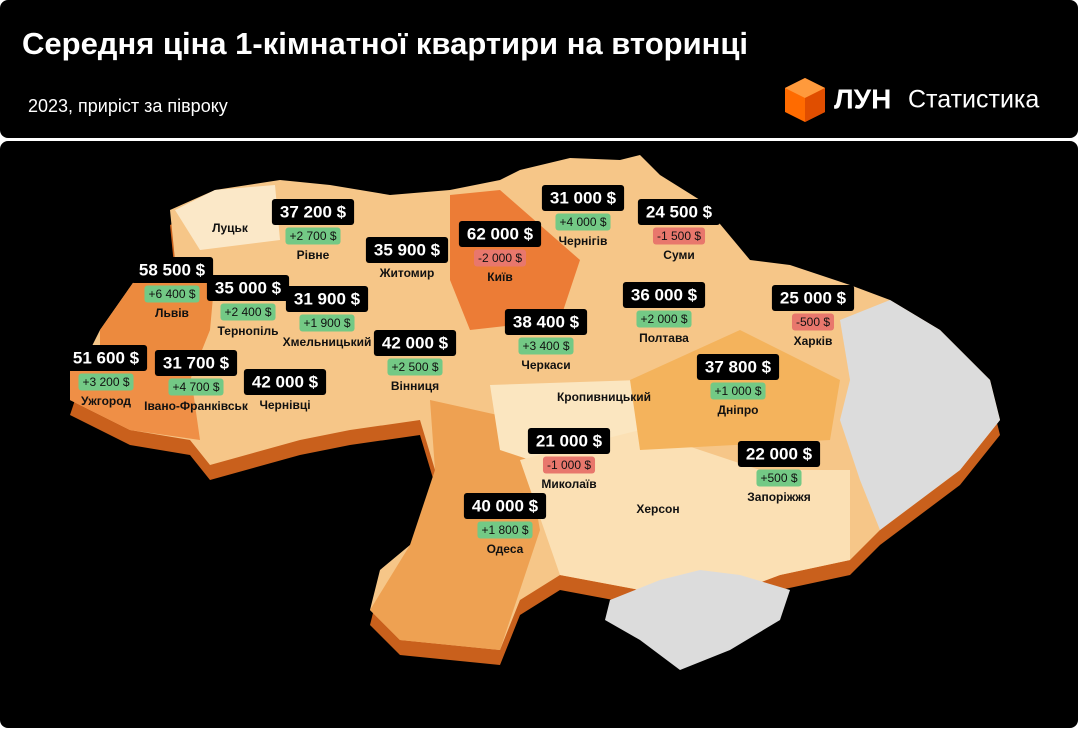 This screenshot has height=733, width=1078. I want to click on city-name: Тернопіль, so click(248, 331).